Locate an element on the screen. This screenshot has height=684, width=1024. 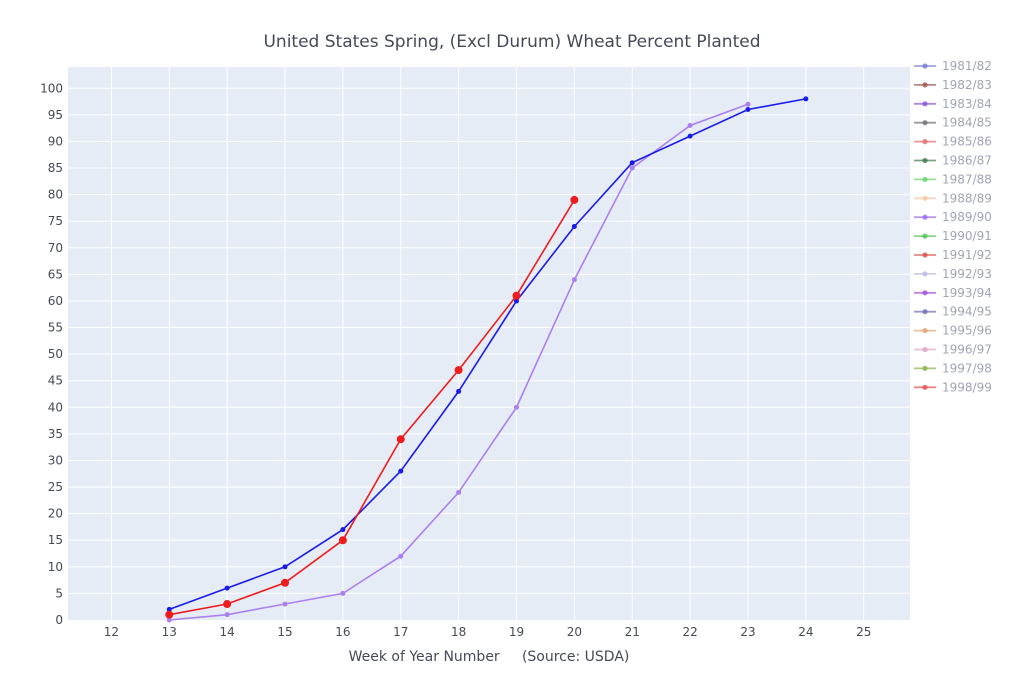
legend-item: 1991/92 is located at coordinates (953, 255).